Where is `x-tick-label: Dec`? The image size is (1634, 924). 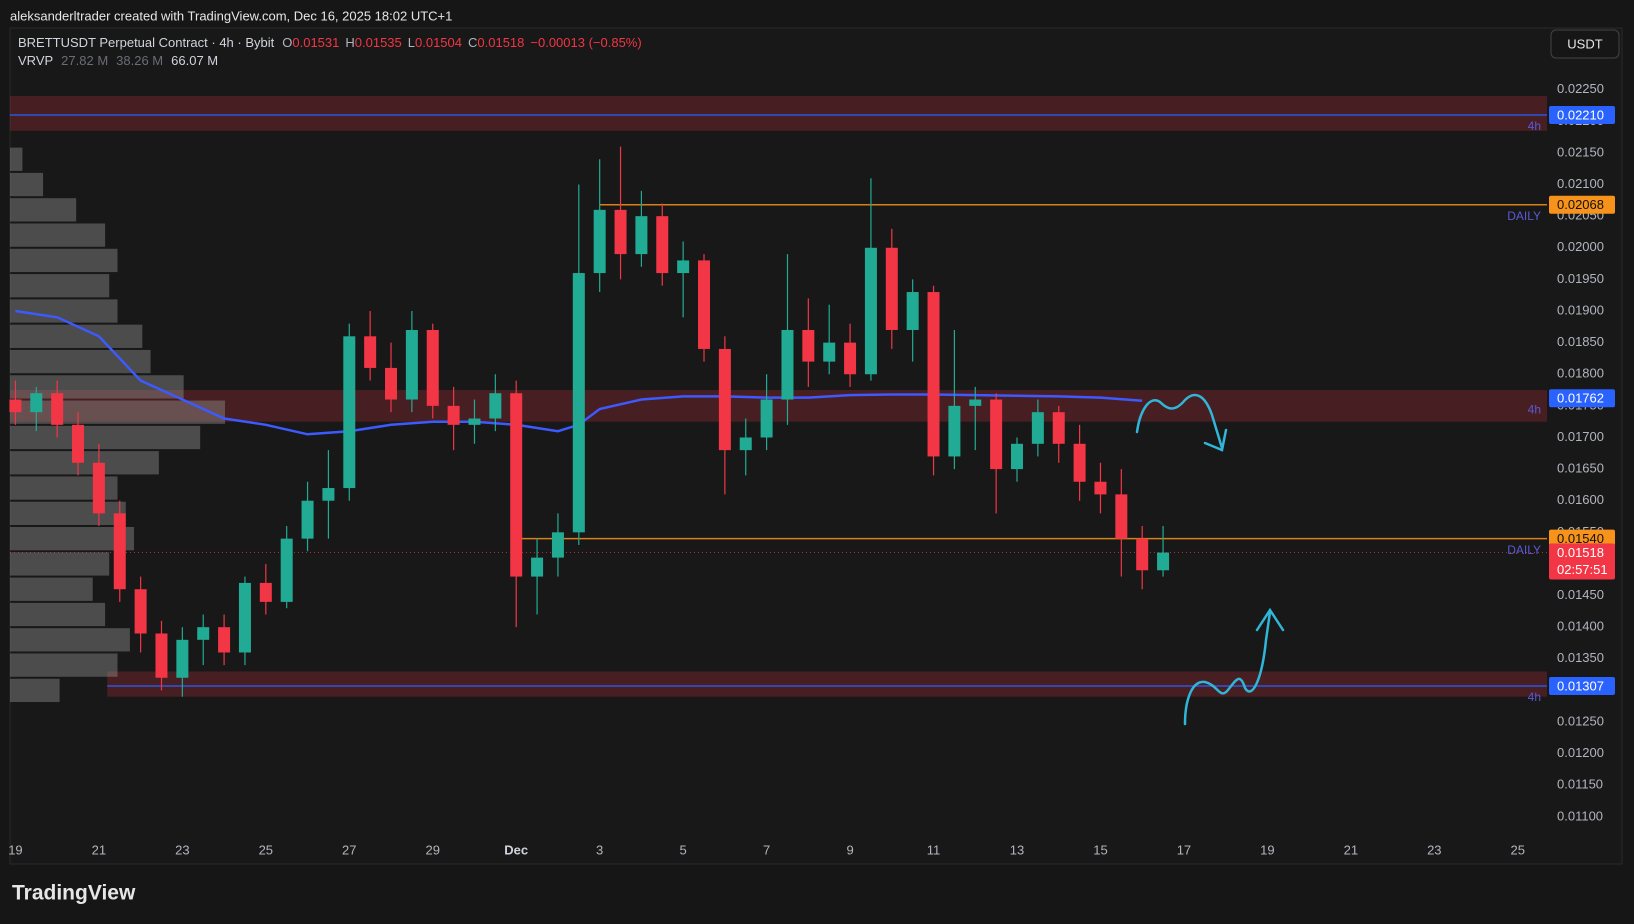
x-tick-label: Dec is located at coordinates (516, 849).